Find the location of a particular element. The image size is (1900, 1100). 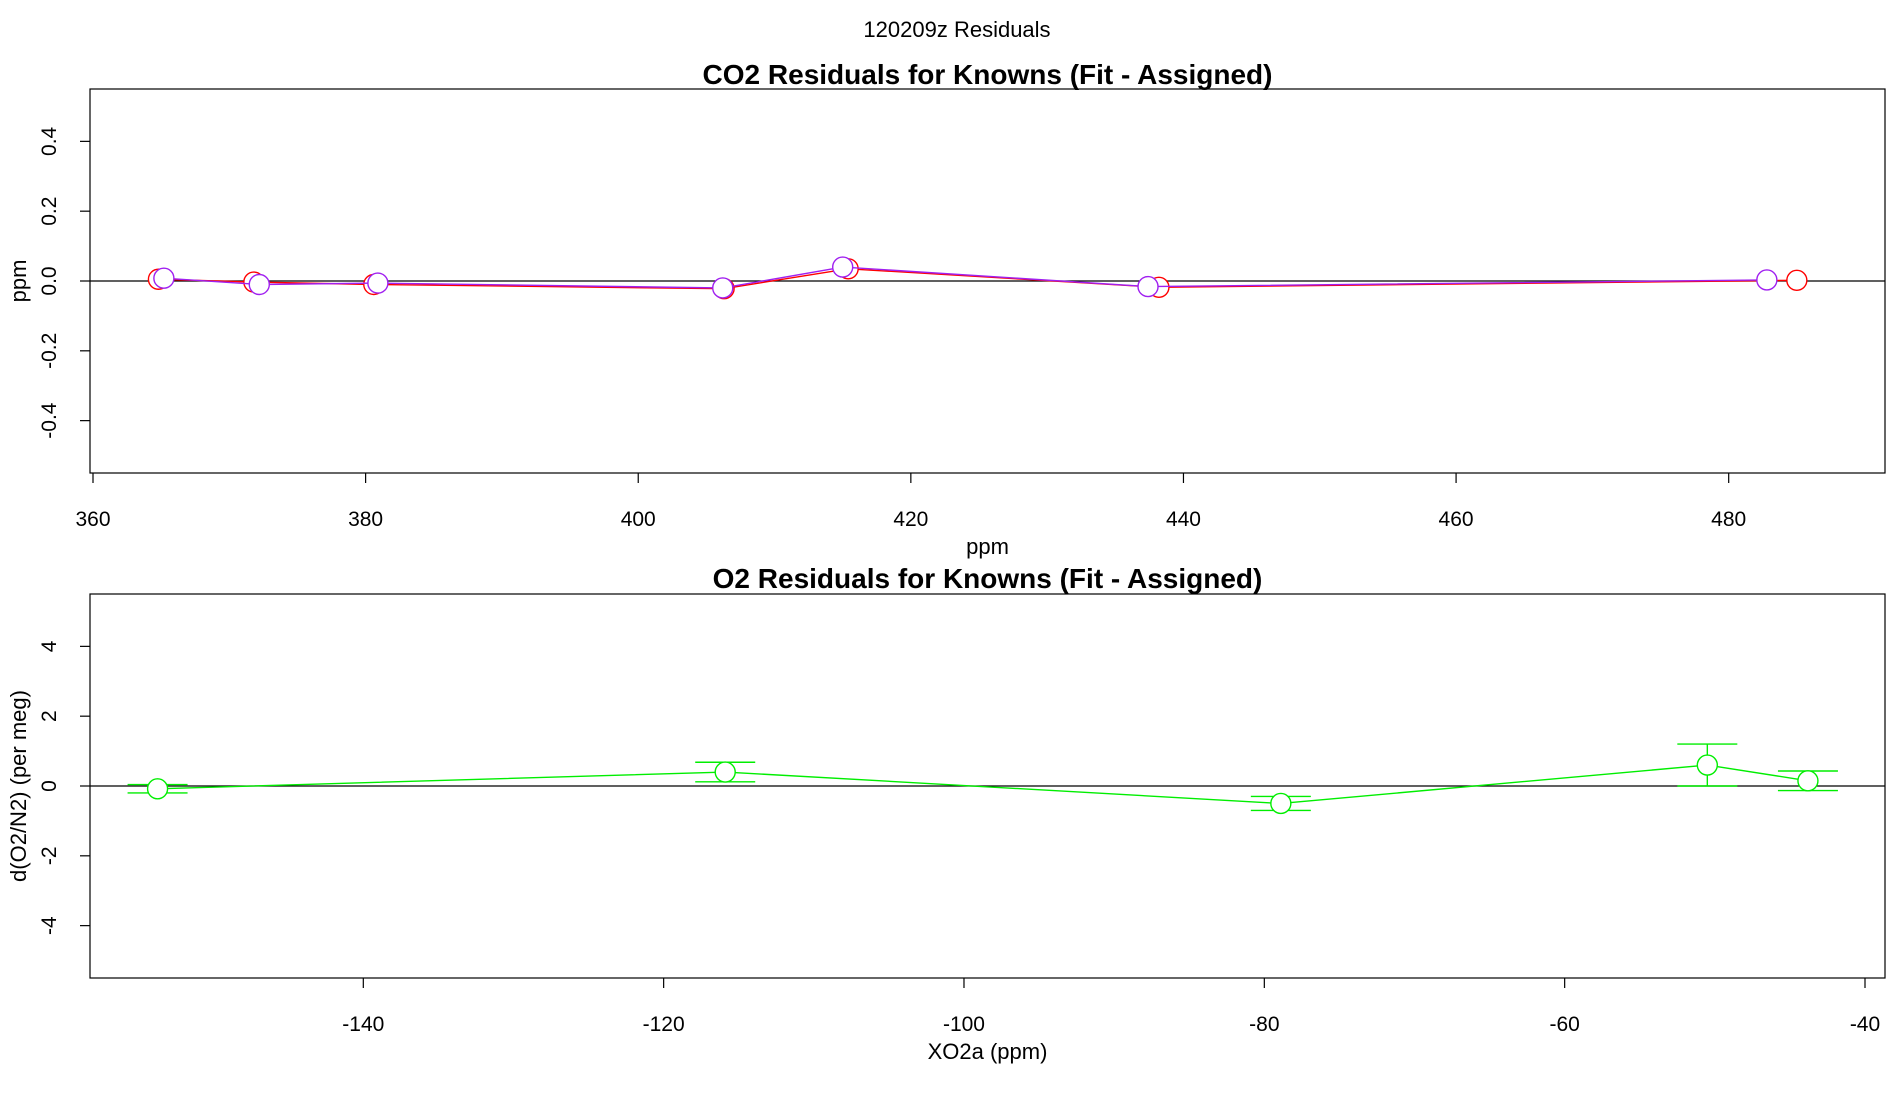

y-tick-label: 0.0 is located at coordinates (49, 280).